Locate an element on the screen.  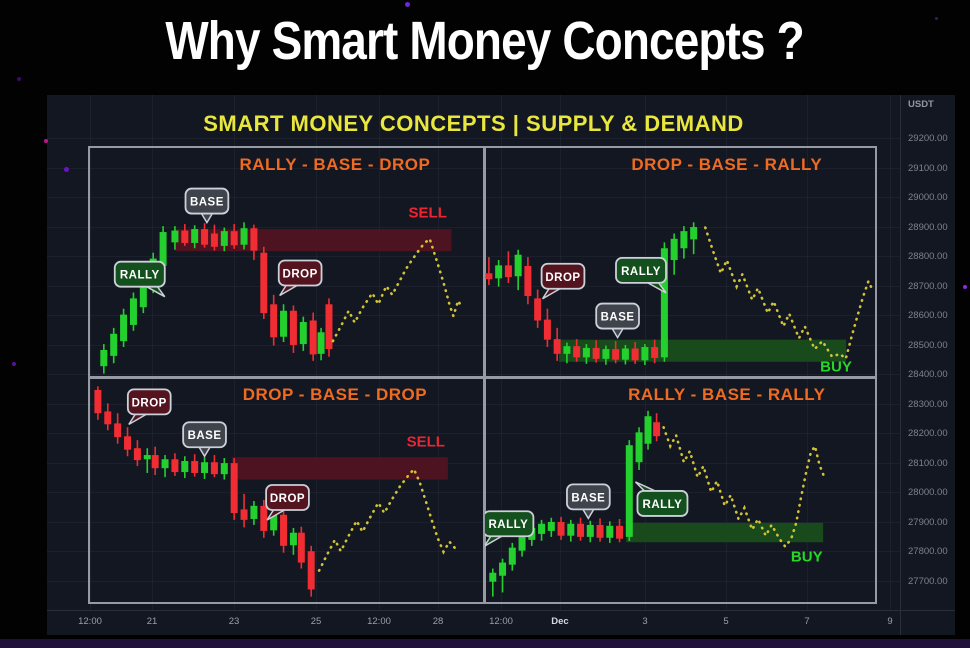
panel-title: DROP - BASE - DROP is located at coordinates (335, 394).